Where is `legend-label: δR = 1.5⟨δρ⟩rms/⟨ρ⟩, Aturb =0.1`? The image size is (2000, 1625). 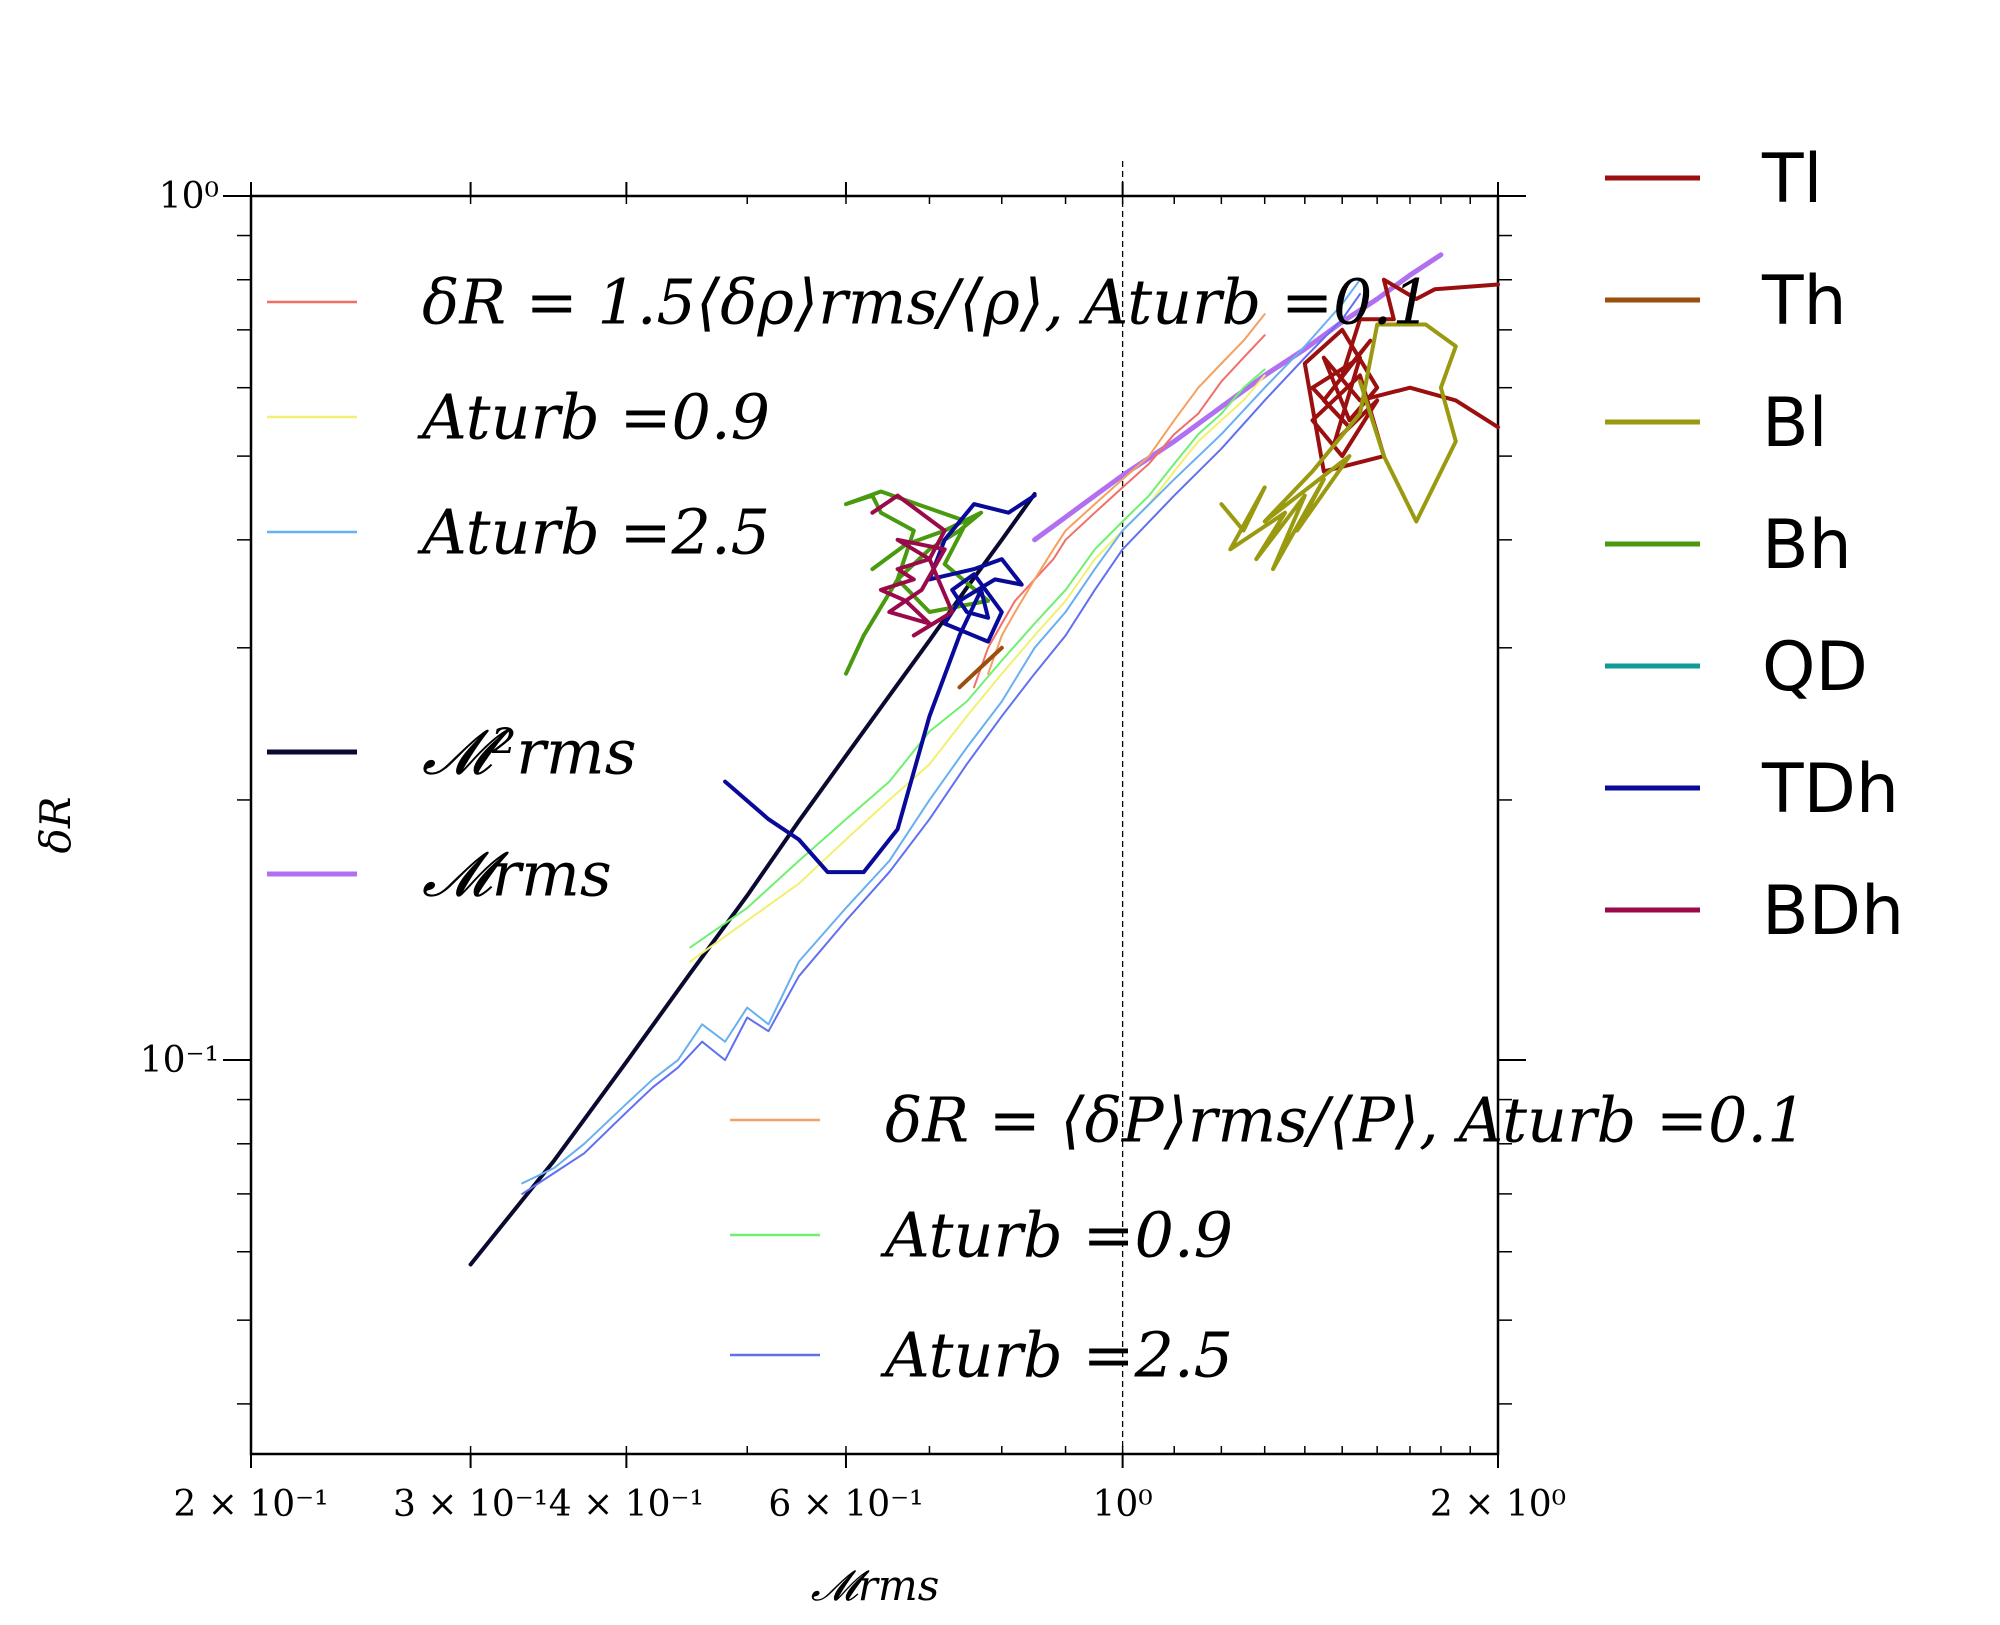
legend-label: δR = 1.5⟨δρ⟩rms/⟨ρ⟩, Aturb =0.1 is located at coordinates (927, 302).